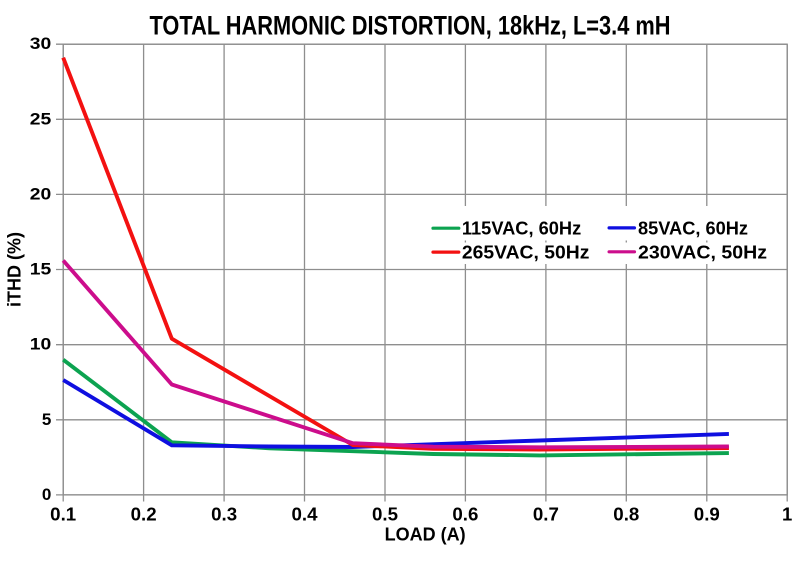 The width and height of the screenshot is (804, 561). I want to click on svg-text: 0.9, so click(707, 513).